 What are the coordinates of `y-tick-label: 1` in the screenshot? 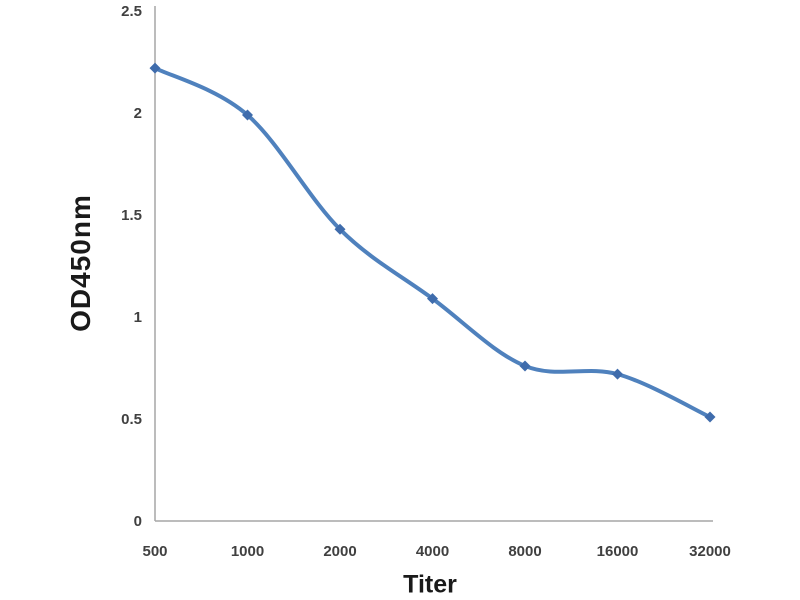 It's located at (138, 317).